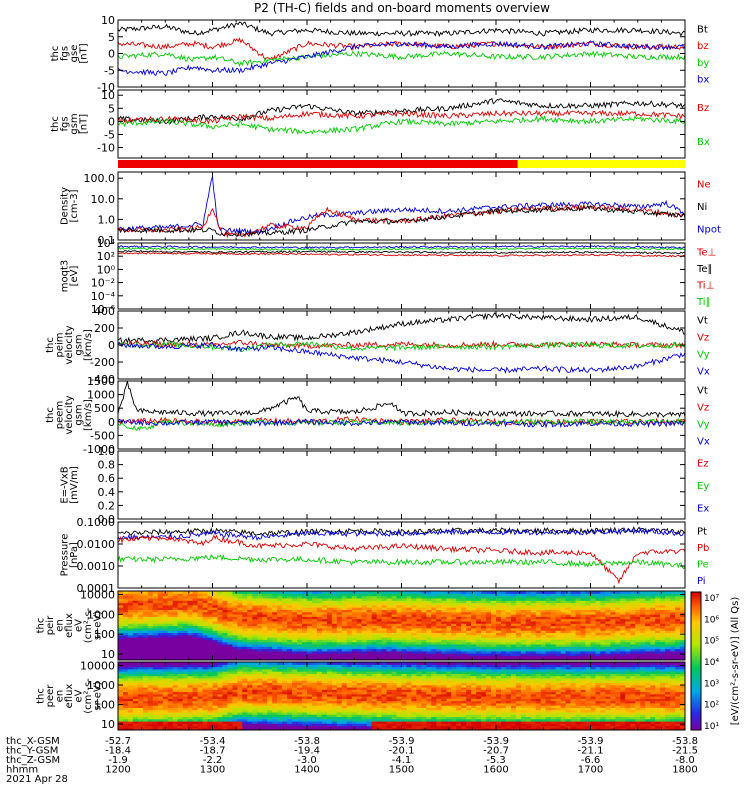 The width and height of the screenshot is (750, 800). What do you see at coordinates (104, 328) in the screenshot?
I see `ytick-label: 200` at bounding box center [104, 328].